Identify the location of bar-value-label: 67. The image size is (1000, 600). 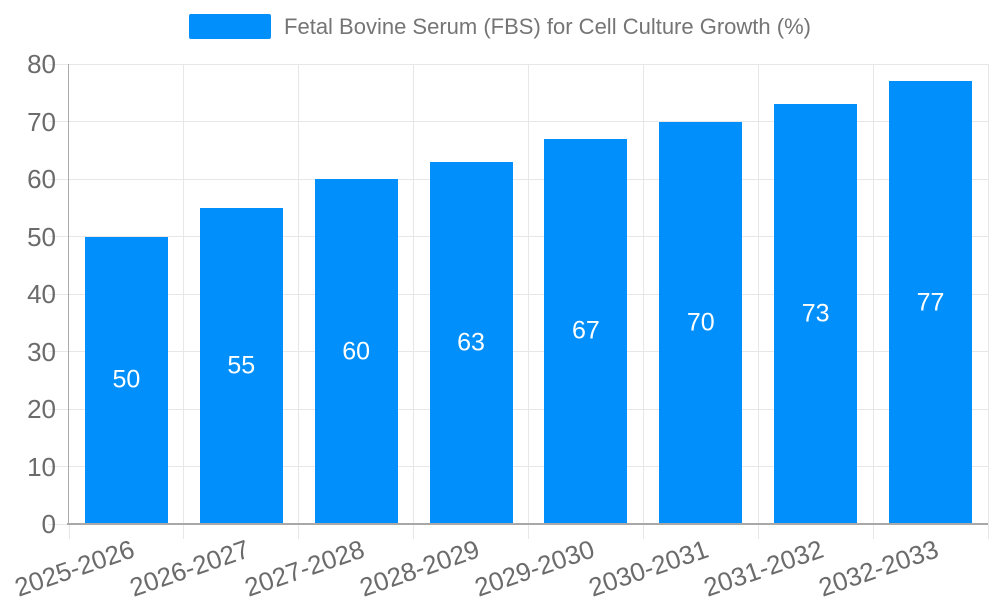
(586, 330).